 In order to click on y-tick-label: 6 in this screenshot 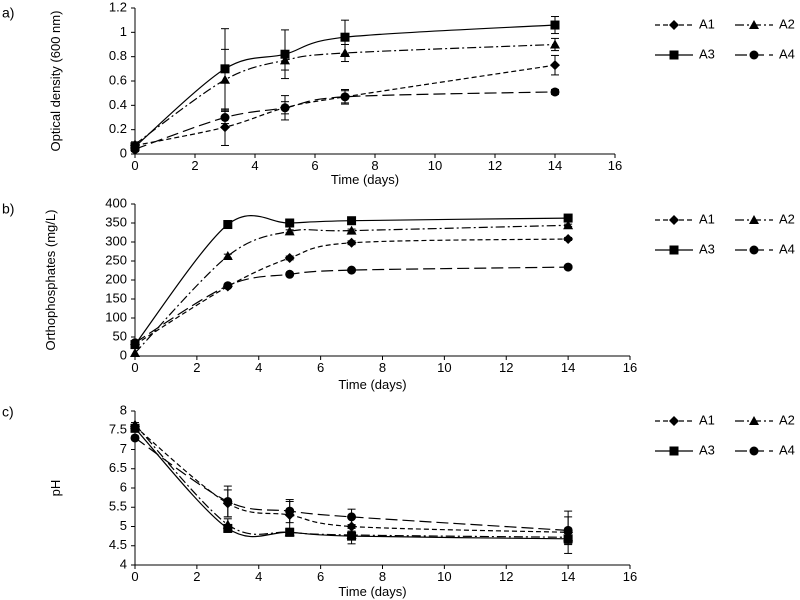, I will do `click(123, 486)`.